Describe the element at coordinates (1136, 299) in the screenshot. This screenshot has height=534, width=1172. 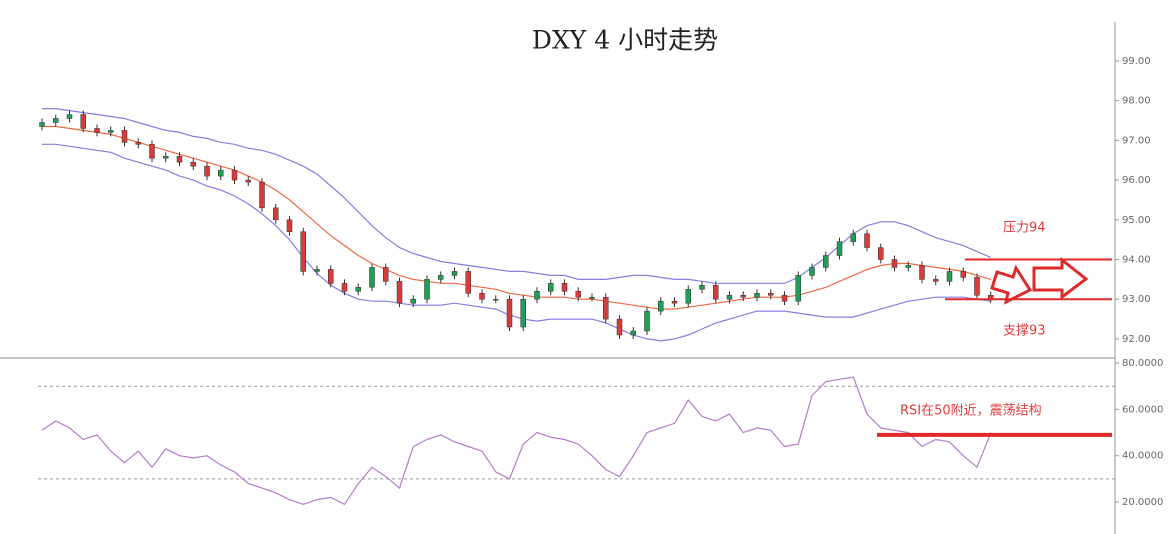
I see `y-tick-label: 93.00` at that location.